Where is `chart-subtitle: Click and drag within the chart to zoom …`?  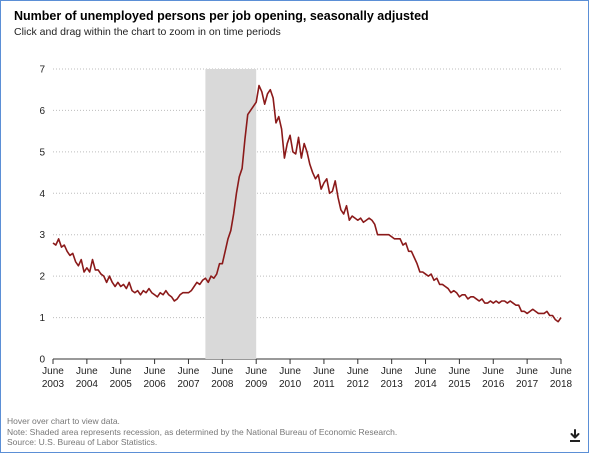 chart-subtitle: Click and drag within the chart to zoom … is located at coordinates (147, 32).